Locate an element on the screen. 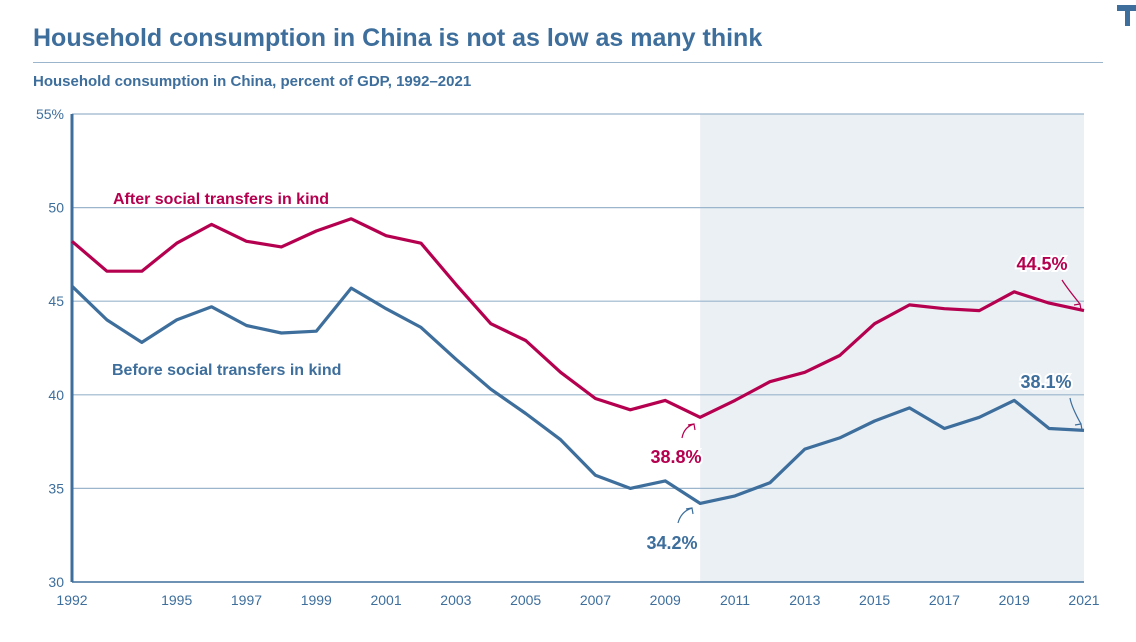 The image size is (1136, 642). x-tick-label: 1997 is located at coordinates (246, 600).